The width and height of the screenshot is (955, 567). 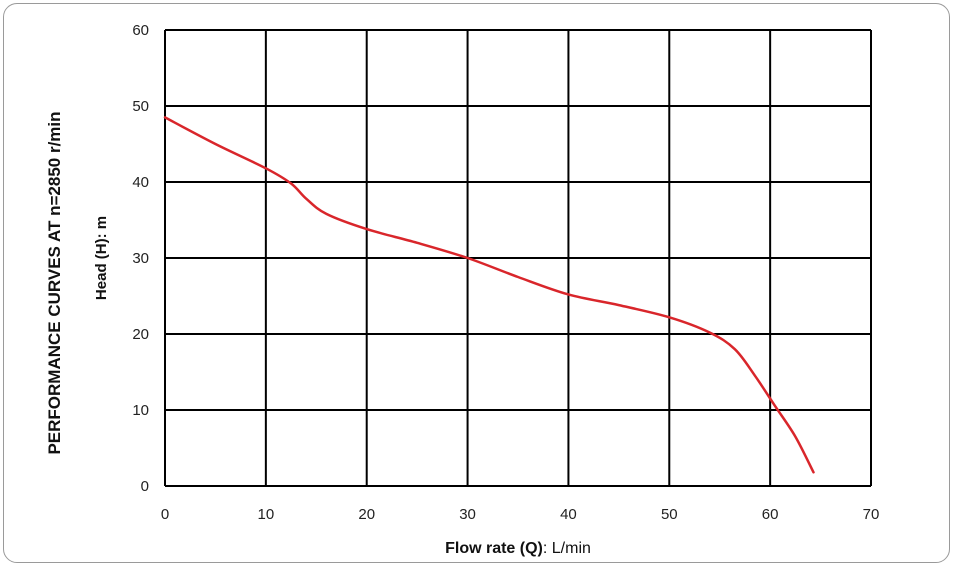 What do you see at coordinates (140, 410) in the screenshot?
I see `y-tick-label: 10` at bounding box center [140, 410].